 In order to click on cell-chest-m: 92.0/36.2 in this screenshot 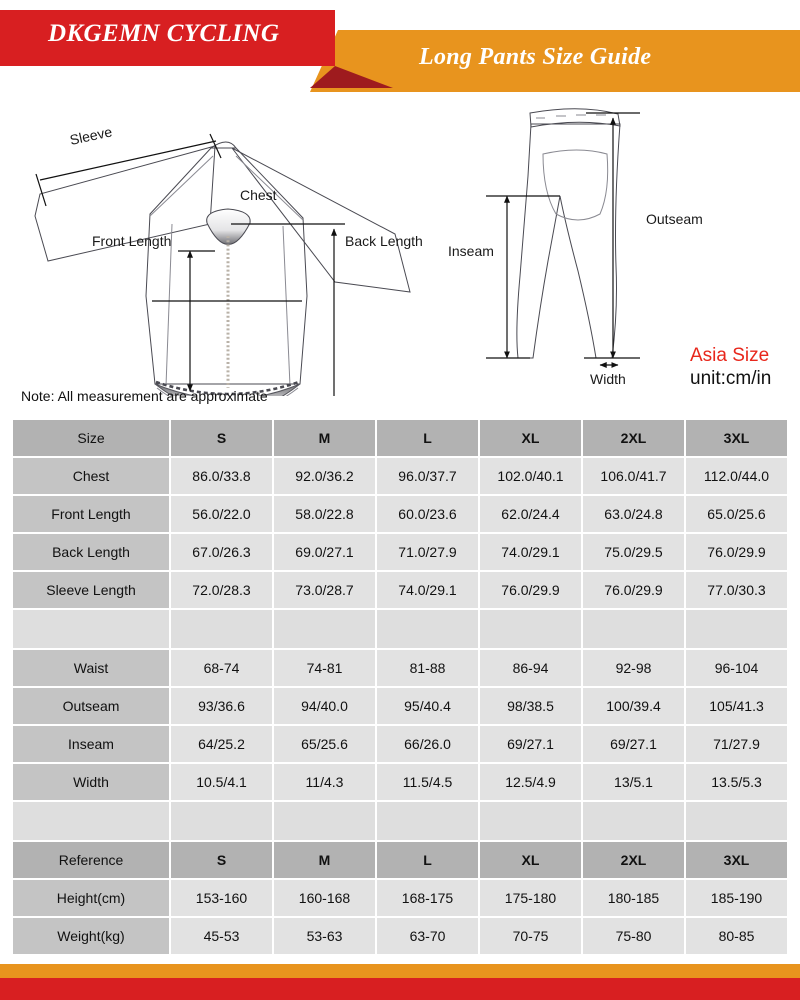, I will do `click(324, 476)`.